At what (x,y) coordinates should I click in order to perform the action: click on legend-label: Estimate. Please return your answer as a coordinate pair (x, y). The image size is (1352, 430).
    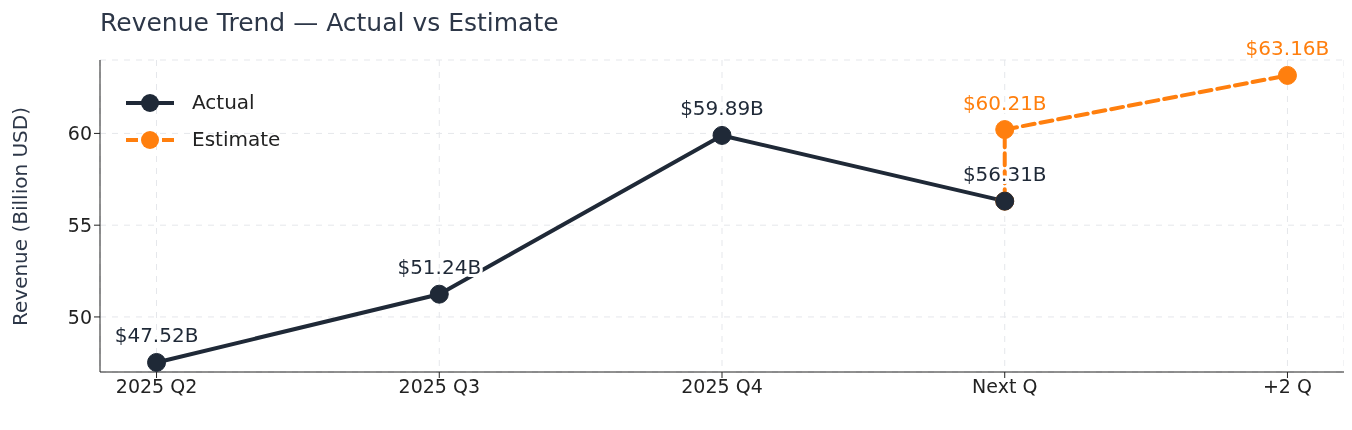
    Looking at the image, I should click on (236, 139).